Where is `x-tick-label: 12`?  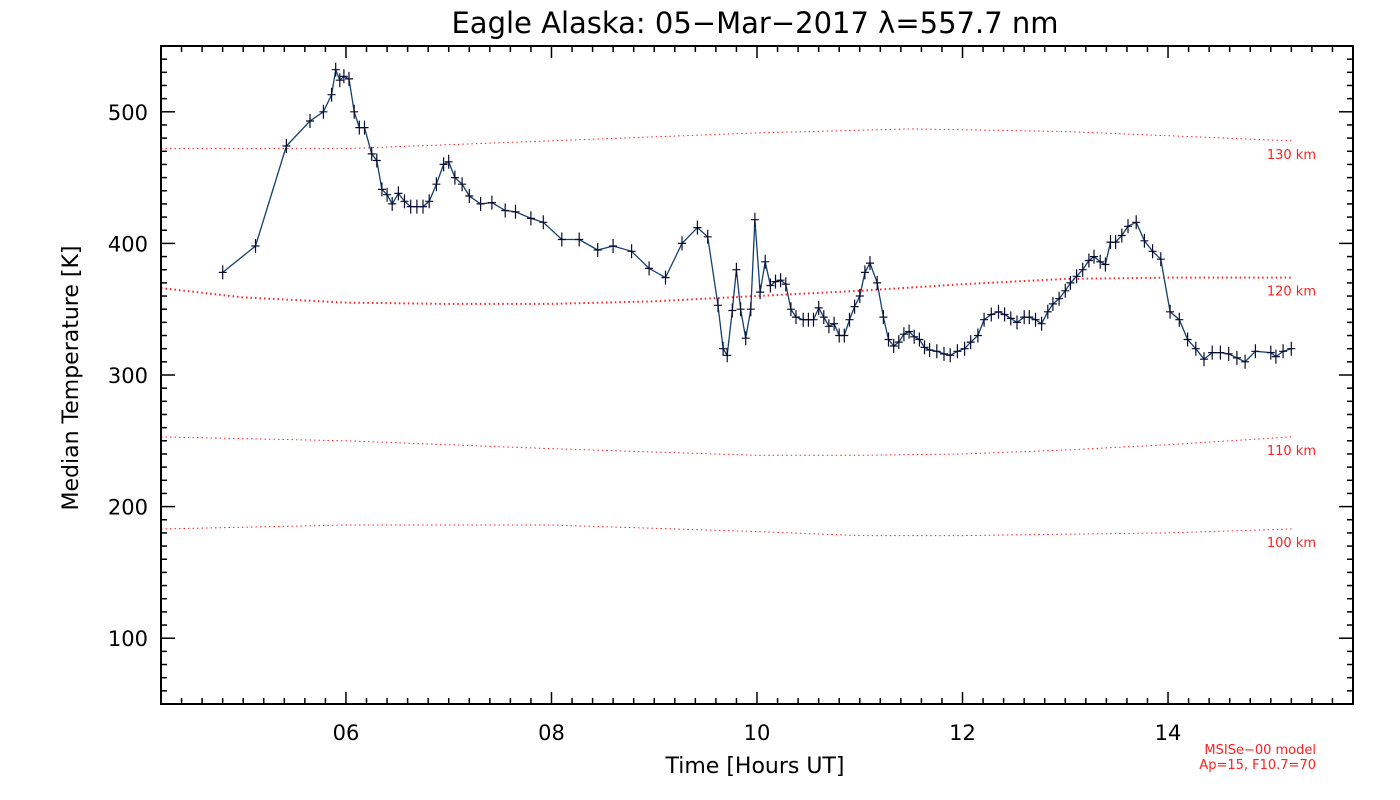 x-tick-label: 12 is located at coordinates (962, 733).